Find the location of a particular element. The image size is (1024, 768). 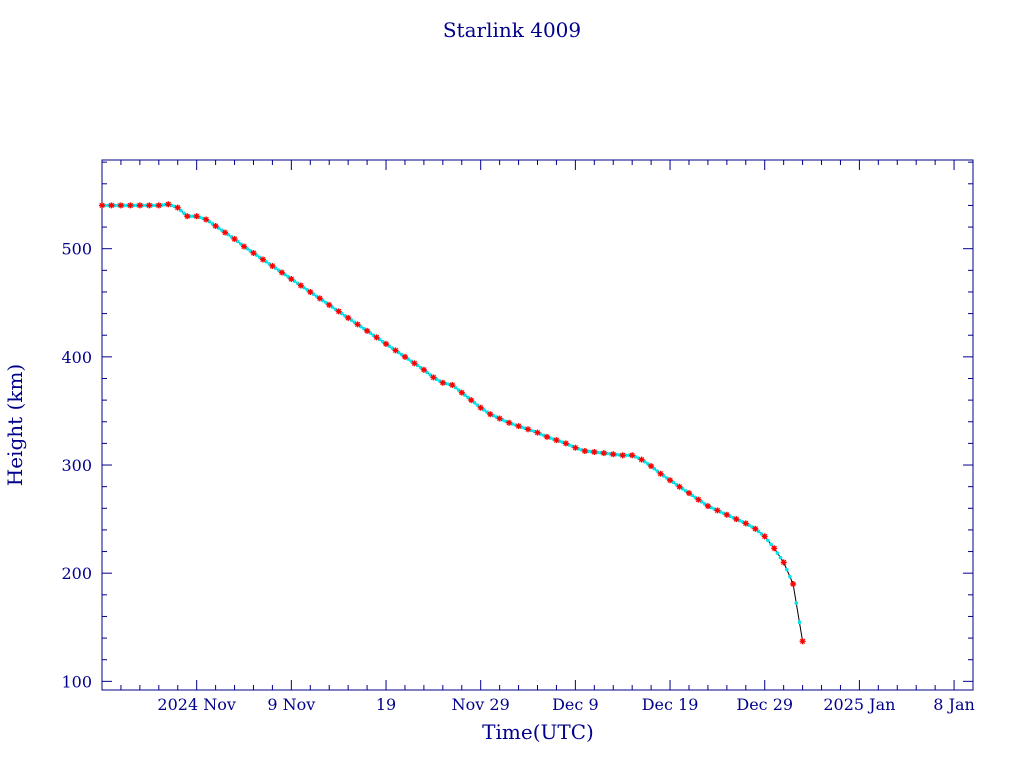

x-tick-label: 8 Jan is located at coordinates (954, 704).